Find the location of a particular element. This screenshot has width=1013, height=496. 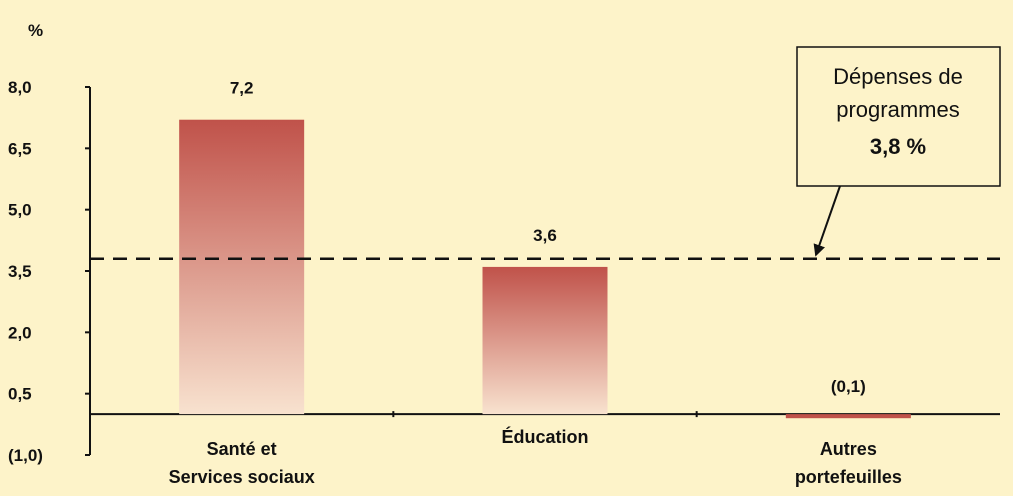

x-axis-ticks is located at coordinates (545, 414).